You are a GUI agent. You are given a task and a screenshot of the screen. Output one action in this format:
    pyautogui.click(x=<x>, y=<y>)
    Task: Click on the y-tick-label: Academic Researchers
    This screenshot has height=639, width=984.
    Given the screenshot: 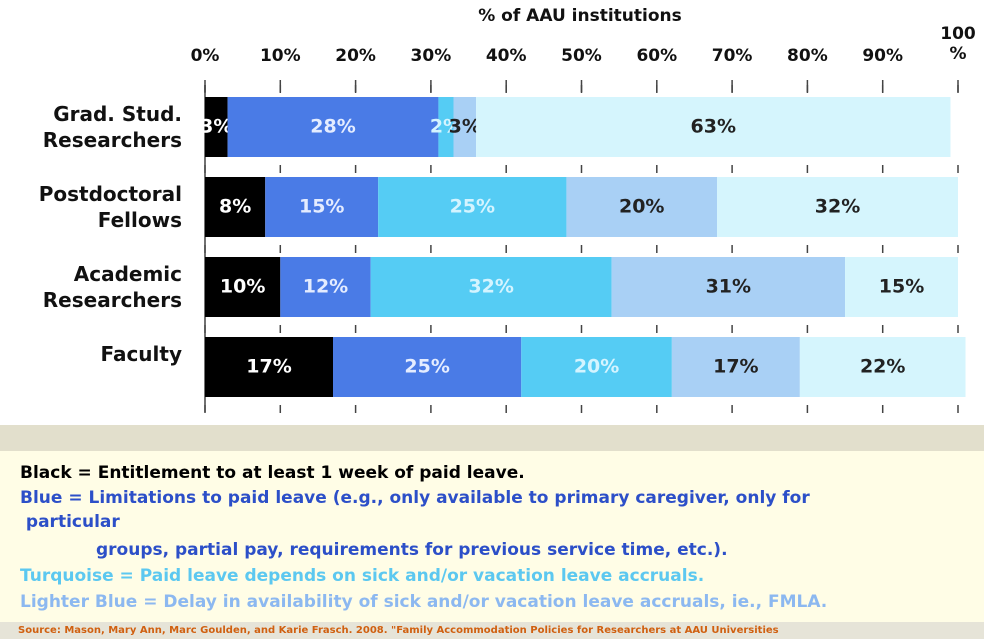 What is the action you would take?
    pyautogui.click(x=112, y=287)
    